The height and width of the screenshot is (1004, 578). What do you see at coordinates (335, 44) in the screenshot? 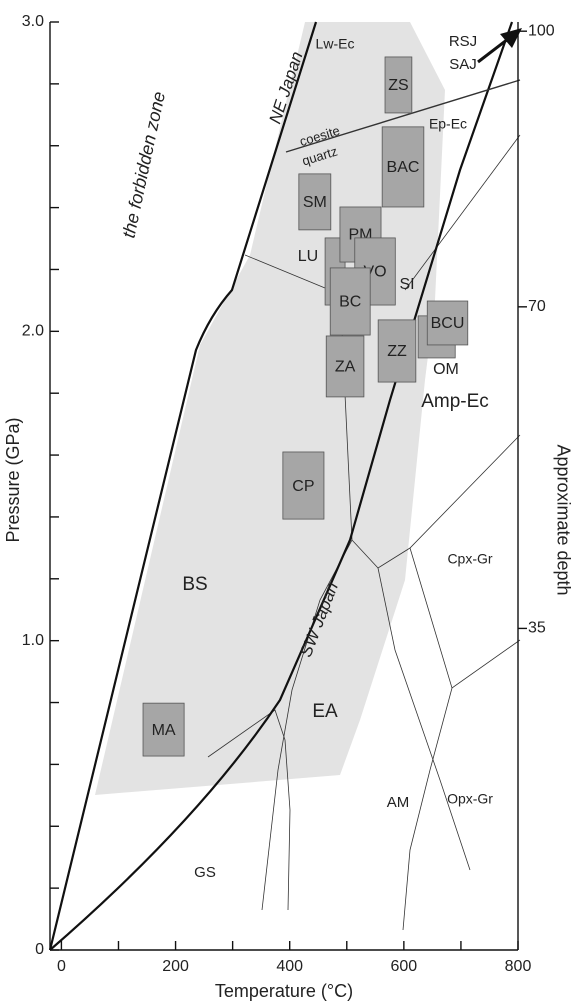
I see `annotation: Lw-Ec` at bounding box center [335, 44].